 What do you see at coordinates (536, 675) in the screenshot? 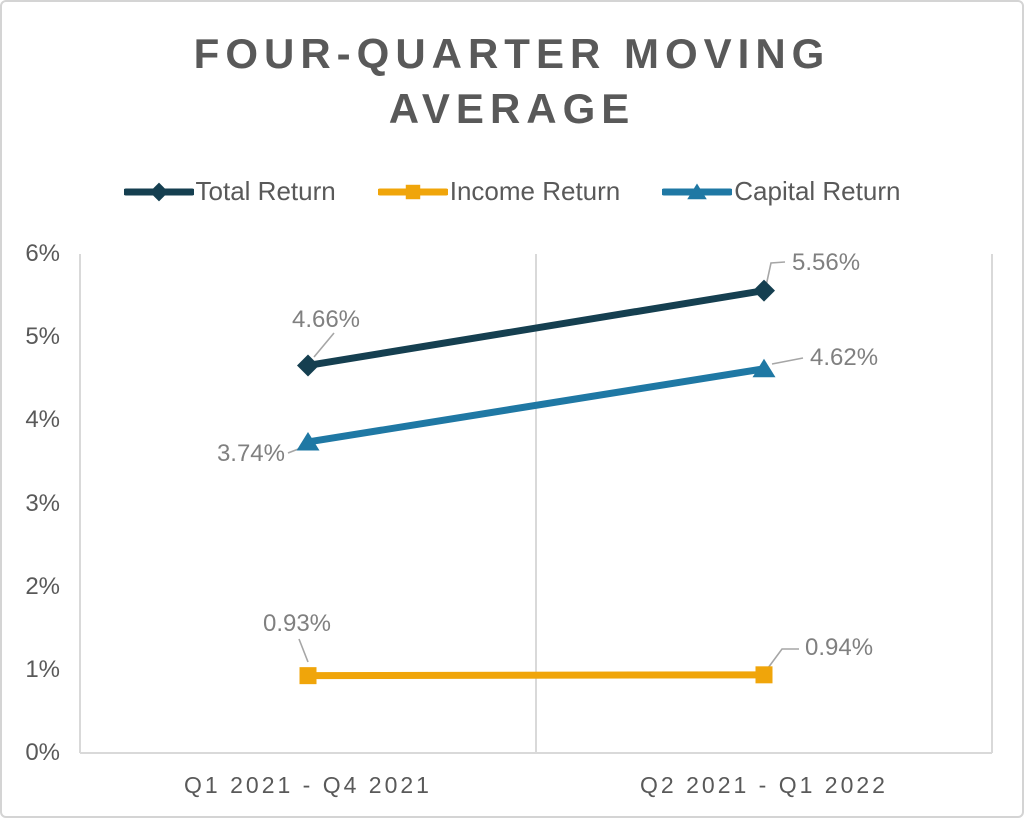
I see `series-line-income-return` at bounding box center [536, 675].